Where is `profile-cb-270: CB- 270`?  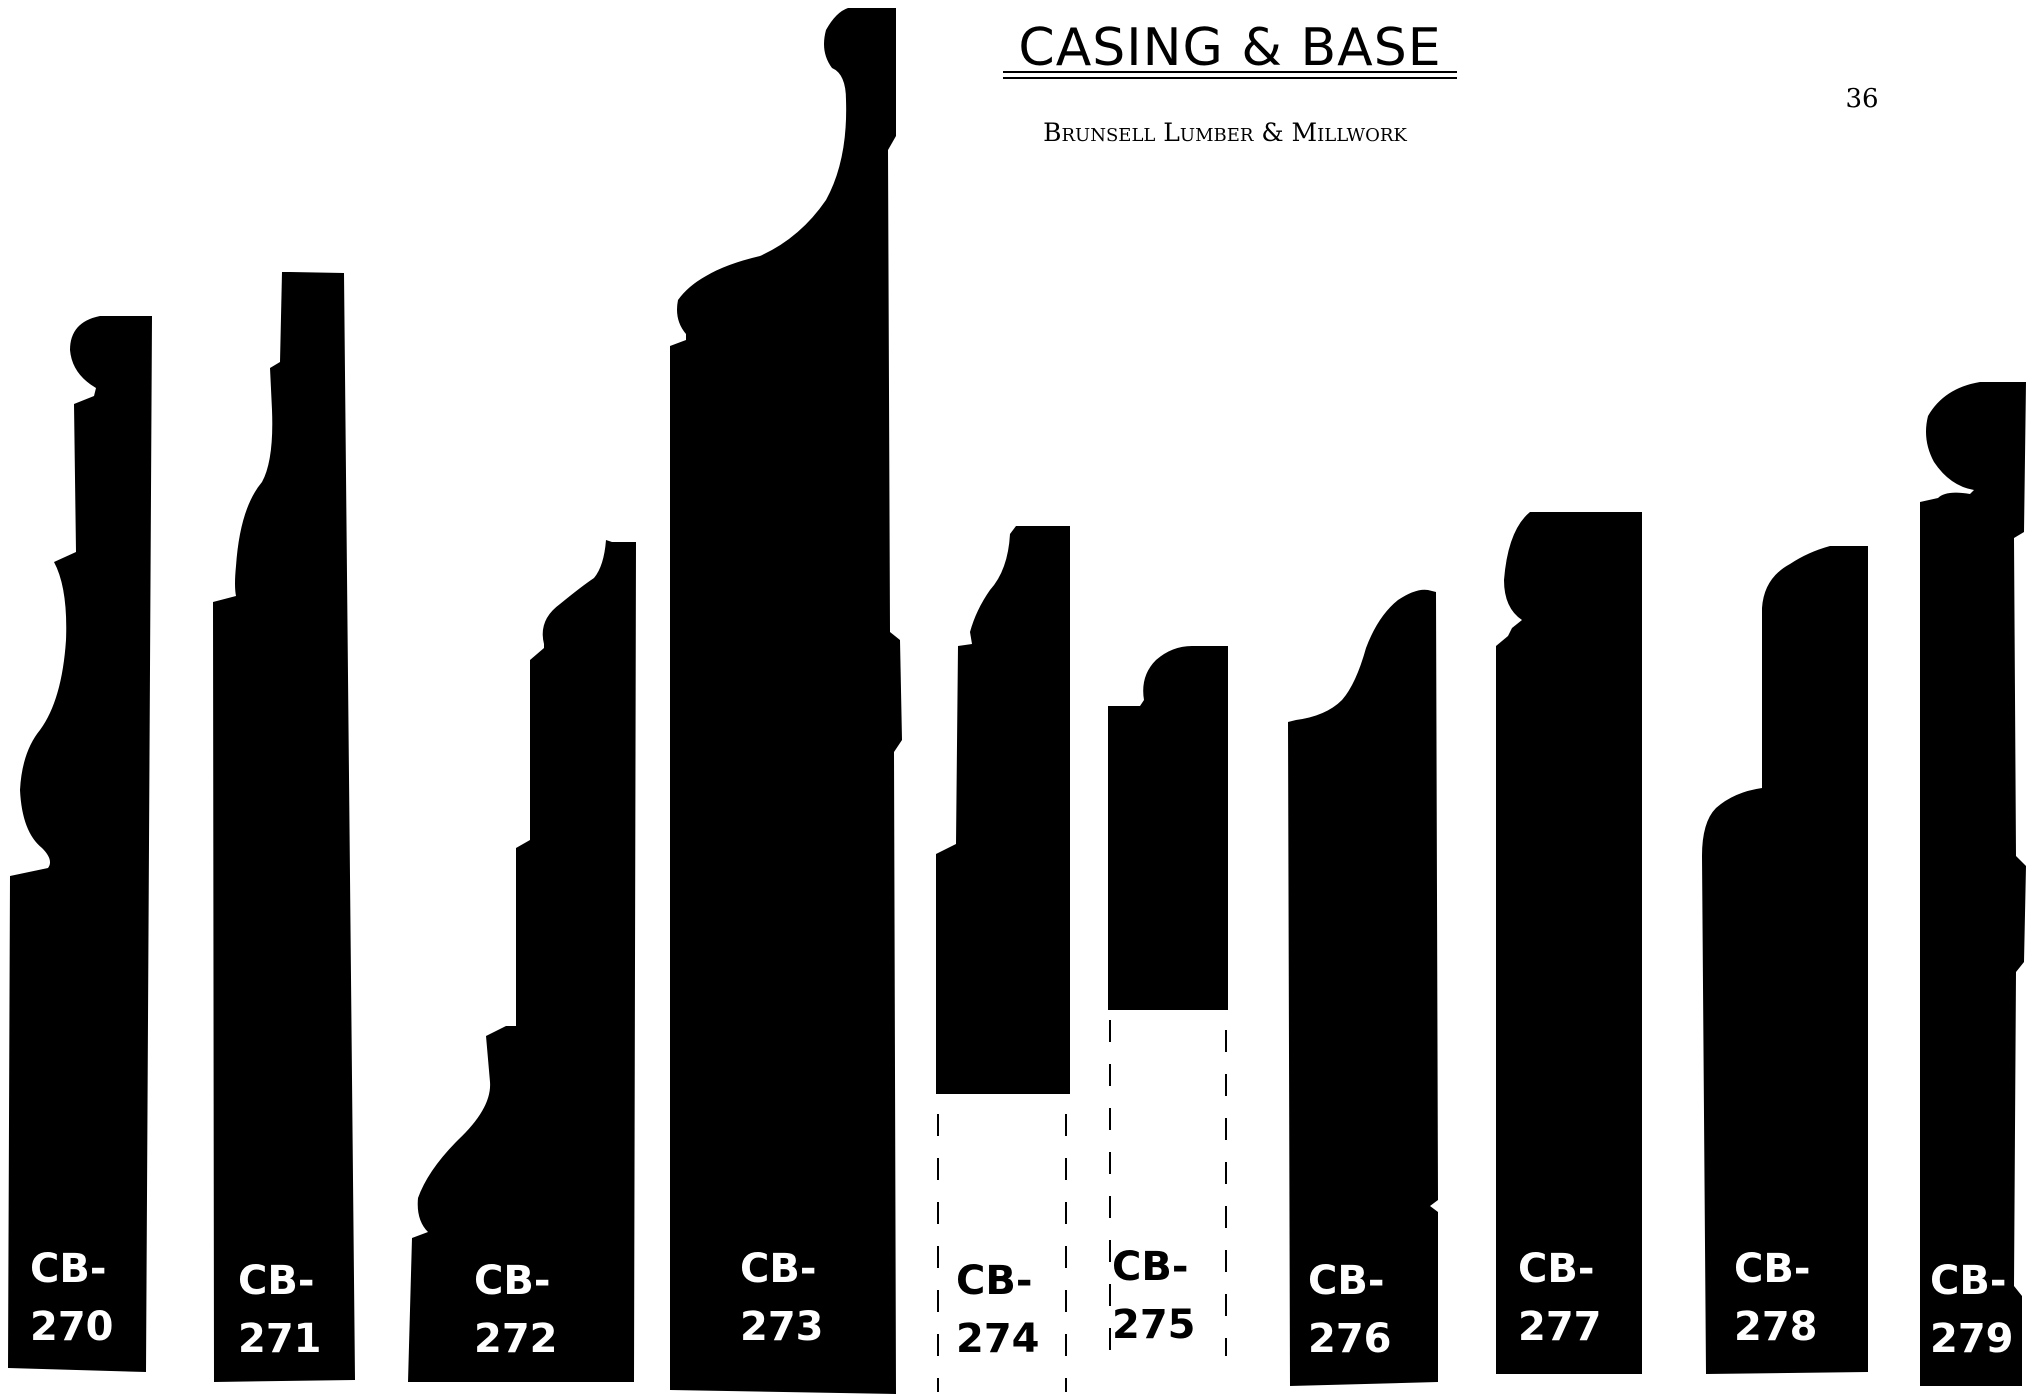 profile-cb-270: CB- 270 is located at coordinates (80, 844).